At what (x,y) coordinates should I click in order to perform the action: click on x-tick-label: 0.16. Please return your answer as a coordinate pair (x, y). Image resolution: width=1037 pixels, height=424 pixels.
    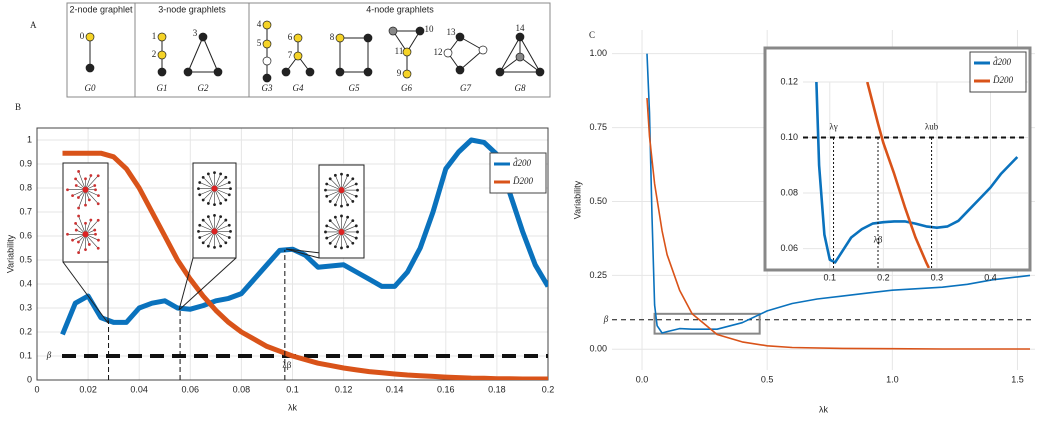
    Looking at the image, I should click on (446, 389).